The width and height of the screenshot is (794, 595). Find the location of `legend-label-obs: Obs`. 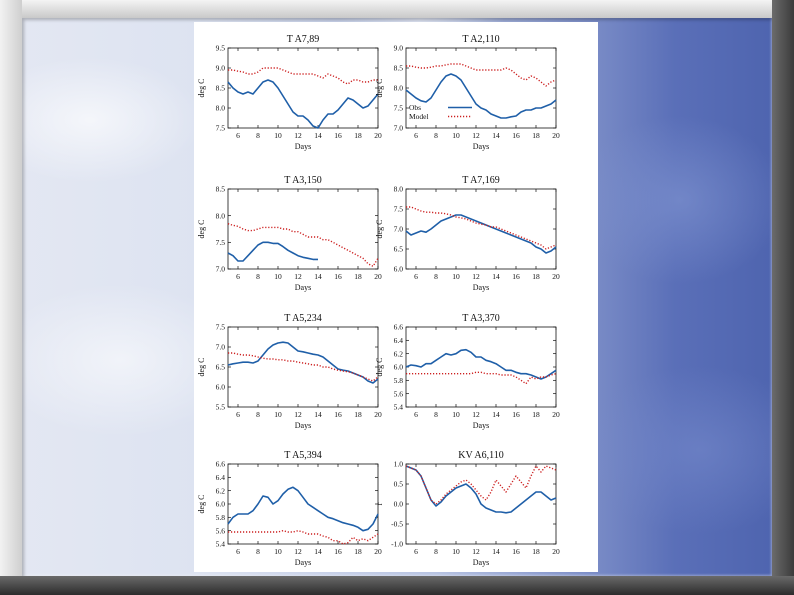

legend-label-obs: Obs is located at coordinates (415, 107).